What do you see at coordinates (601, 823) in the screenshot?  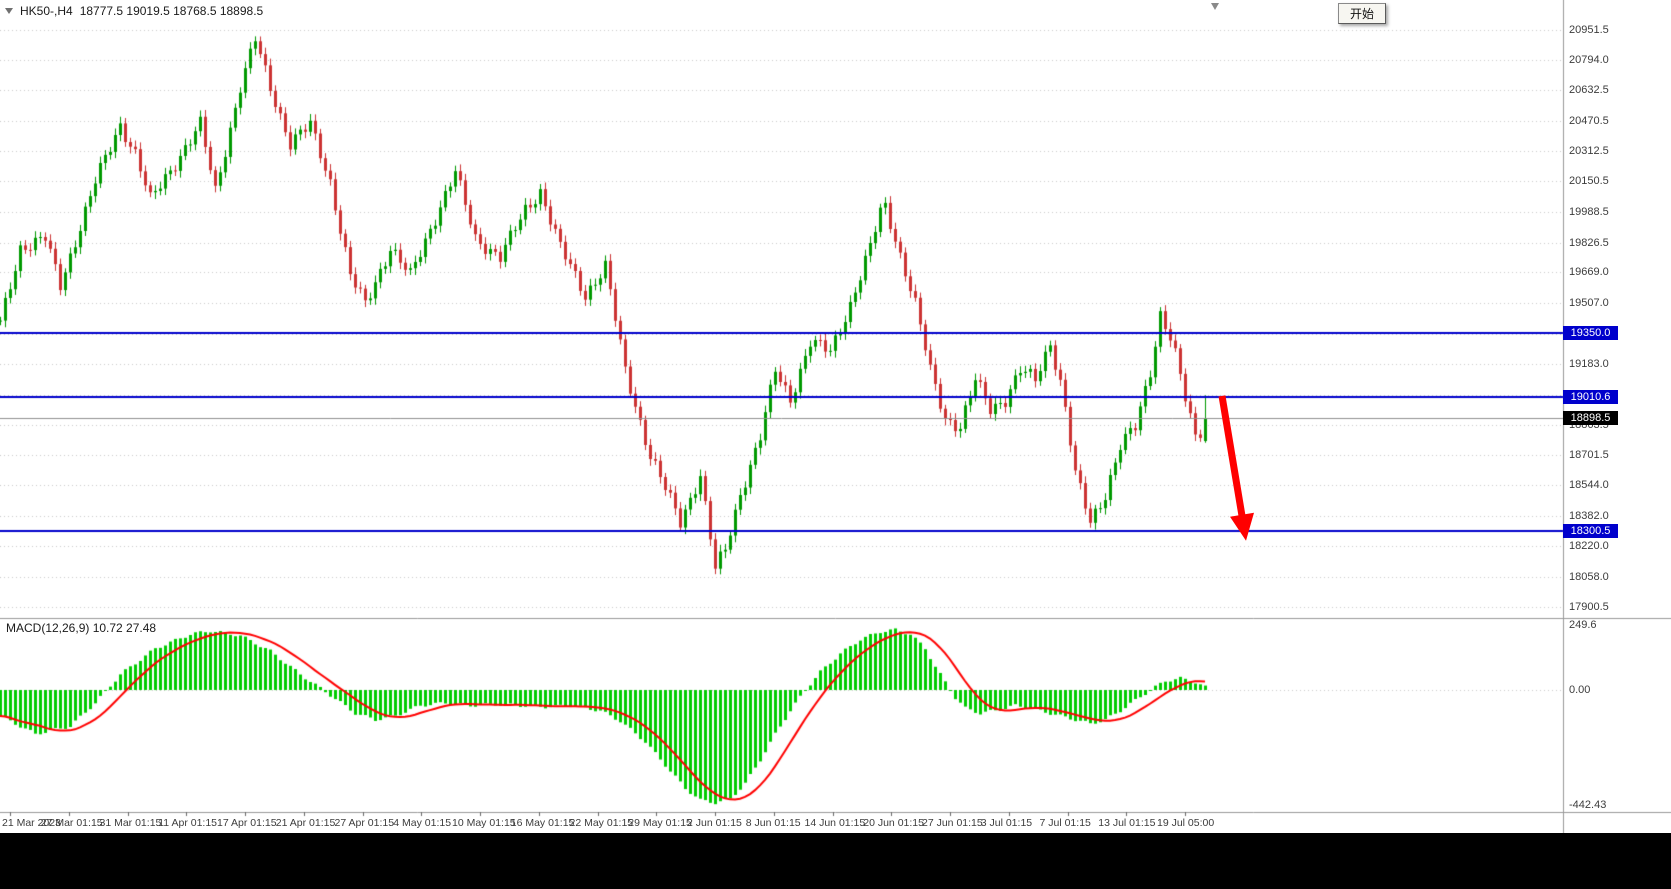 I see `time-axis-label: 22 May 01:15` at bounding box center [601, 823].